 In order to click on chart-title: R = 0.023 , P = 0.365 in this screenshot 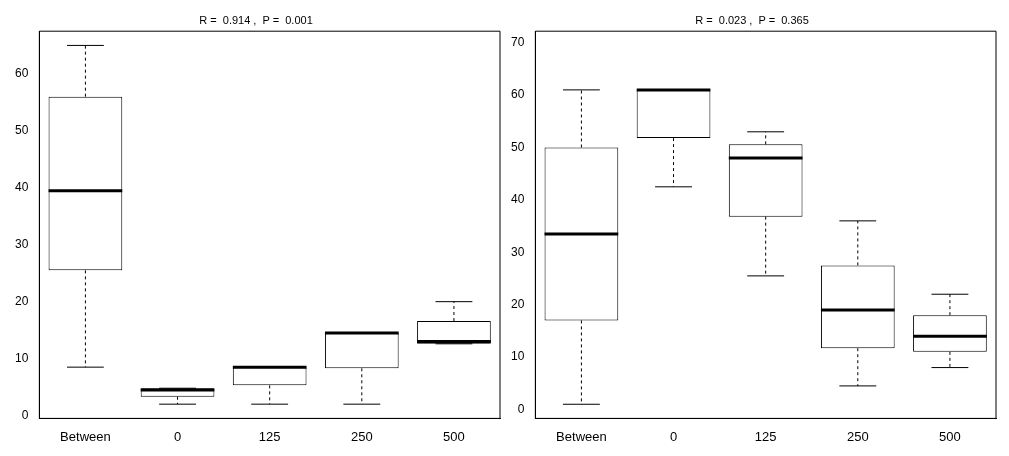, I will do `click(752, 19)`.